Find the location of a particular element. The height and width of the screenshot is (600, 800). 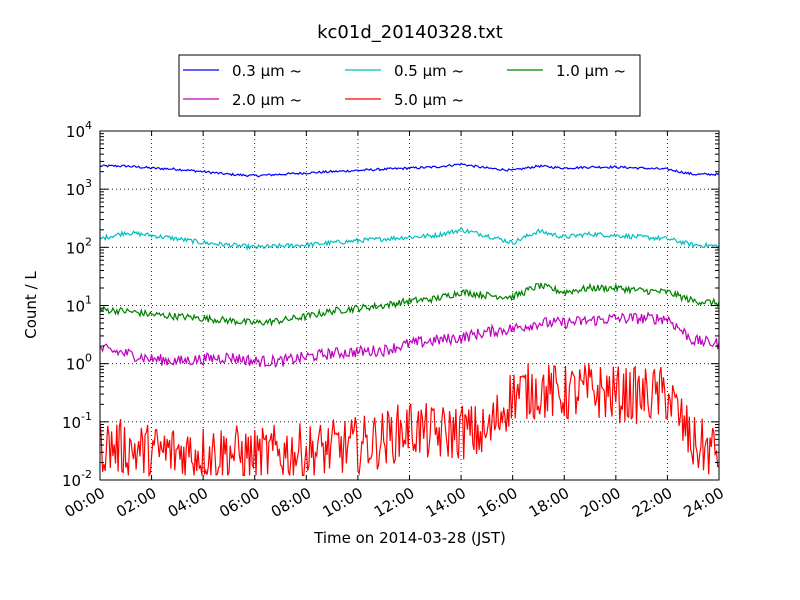

legend-box is located at coordinates (409, 85).